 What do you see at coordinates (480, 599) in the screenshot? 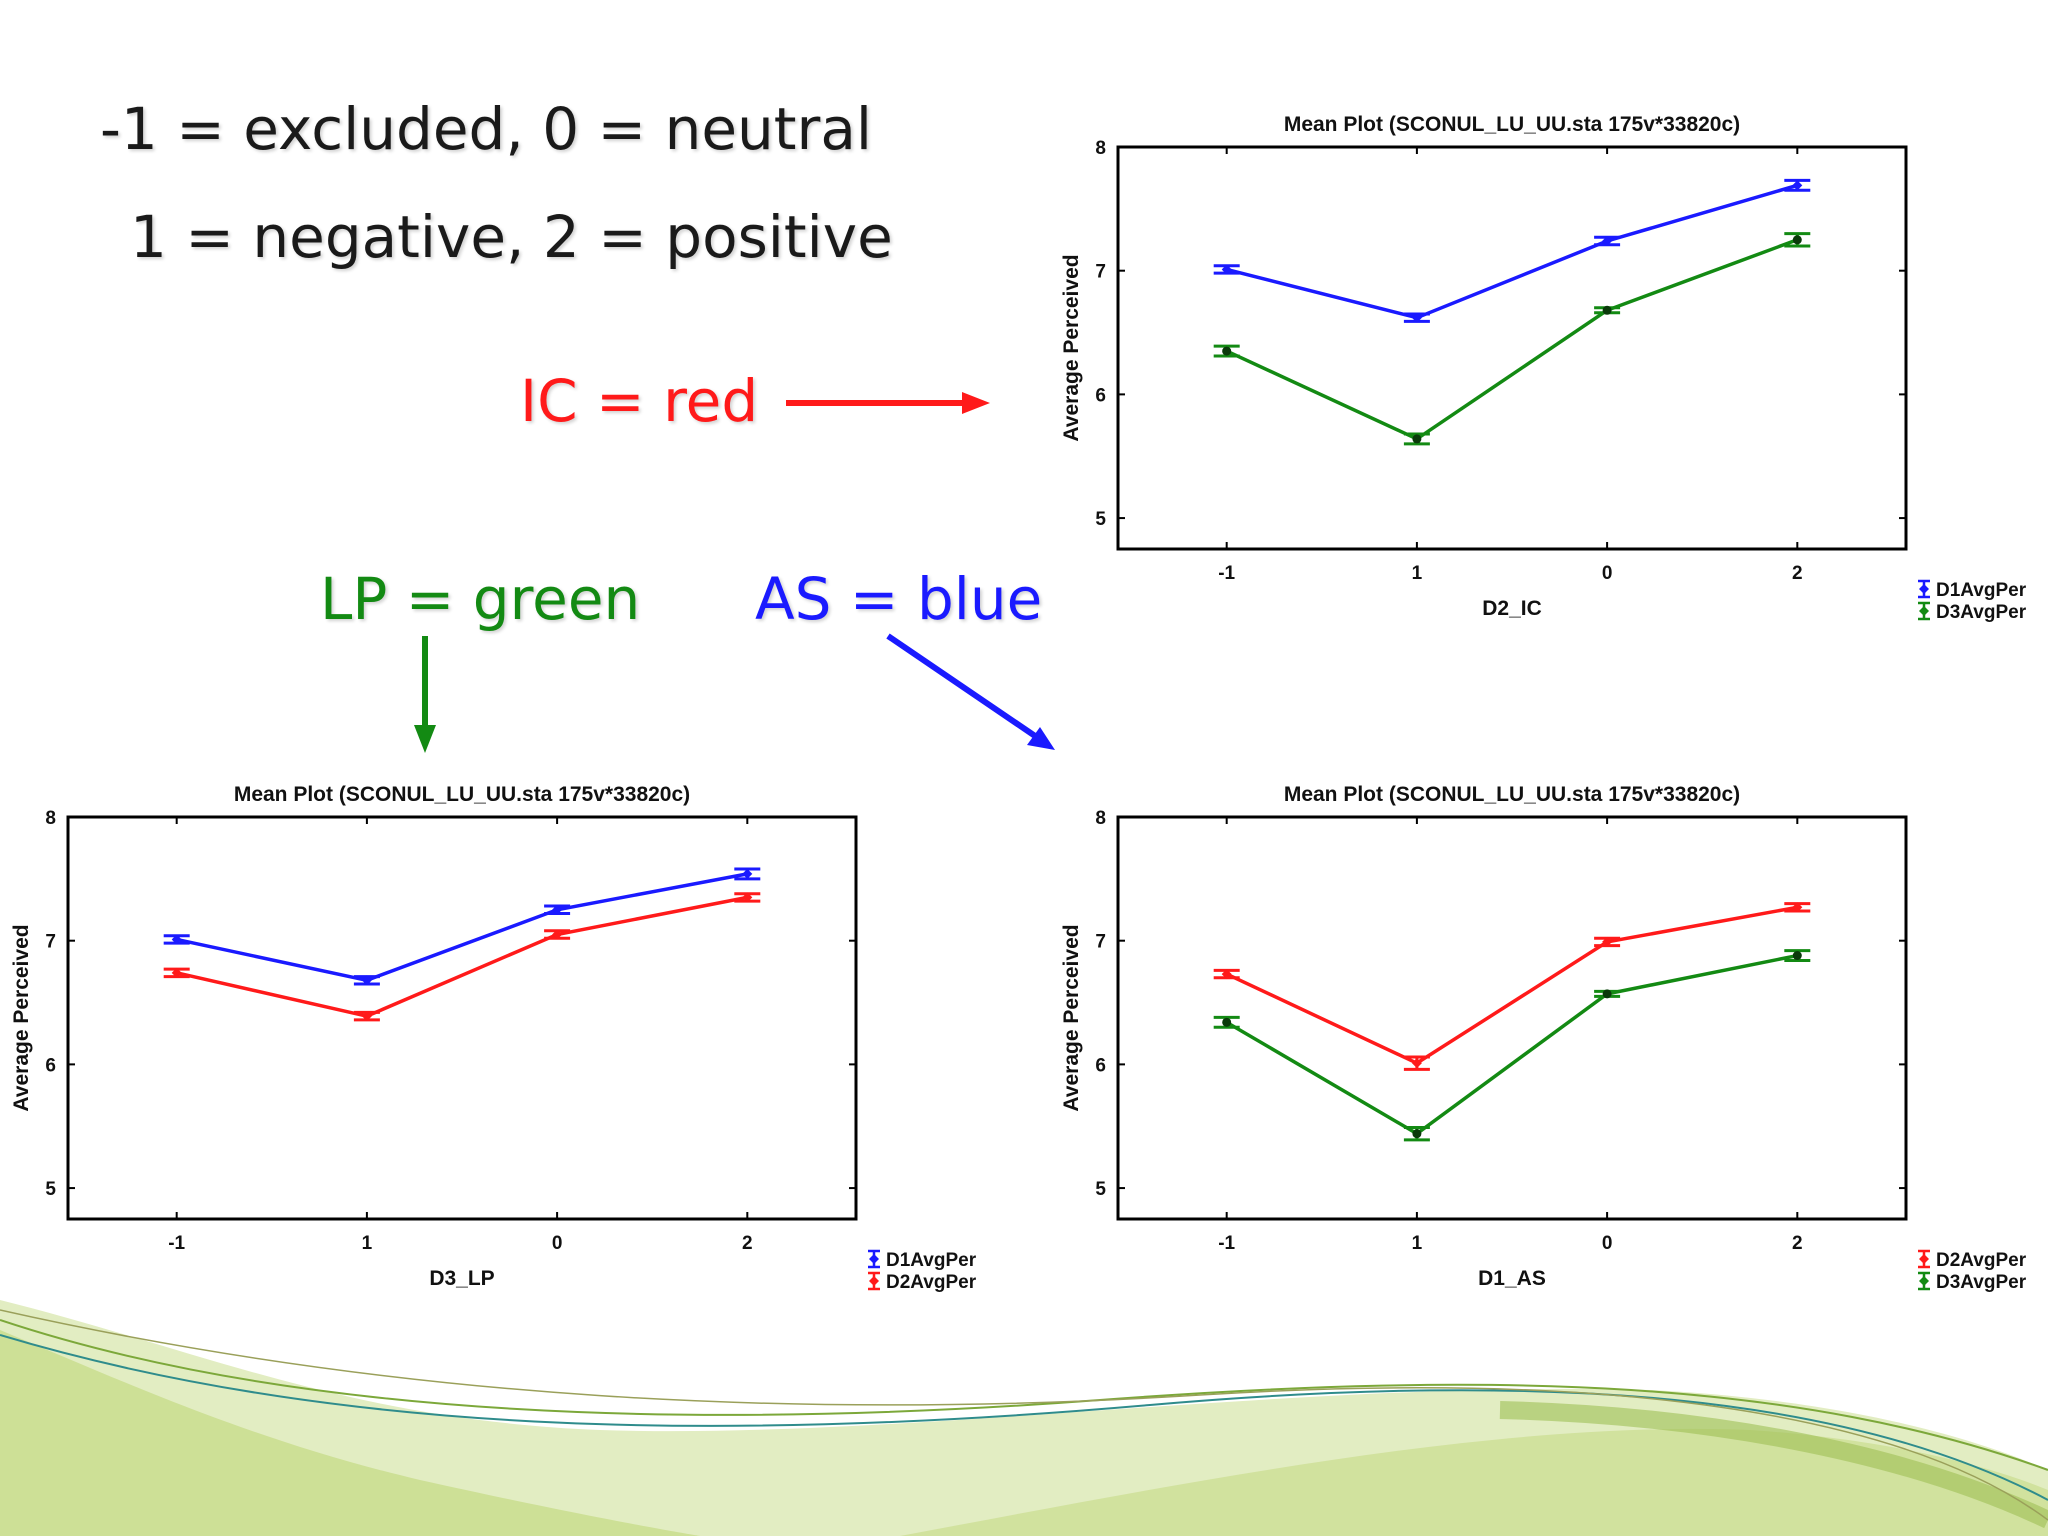
I see `lp-color-label: LP = green` at bounding box center [480, 599].